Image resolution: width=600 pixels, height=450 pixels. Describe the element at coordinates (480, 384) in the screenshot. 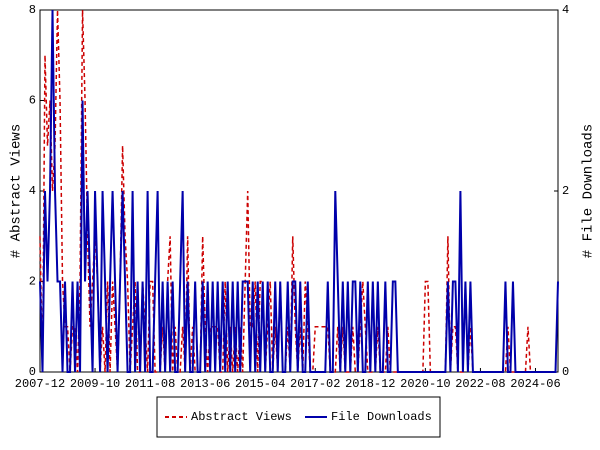

I see `x-tick-label: 2022-08` at that location.